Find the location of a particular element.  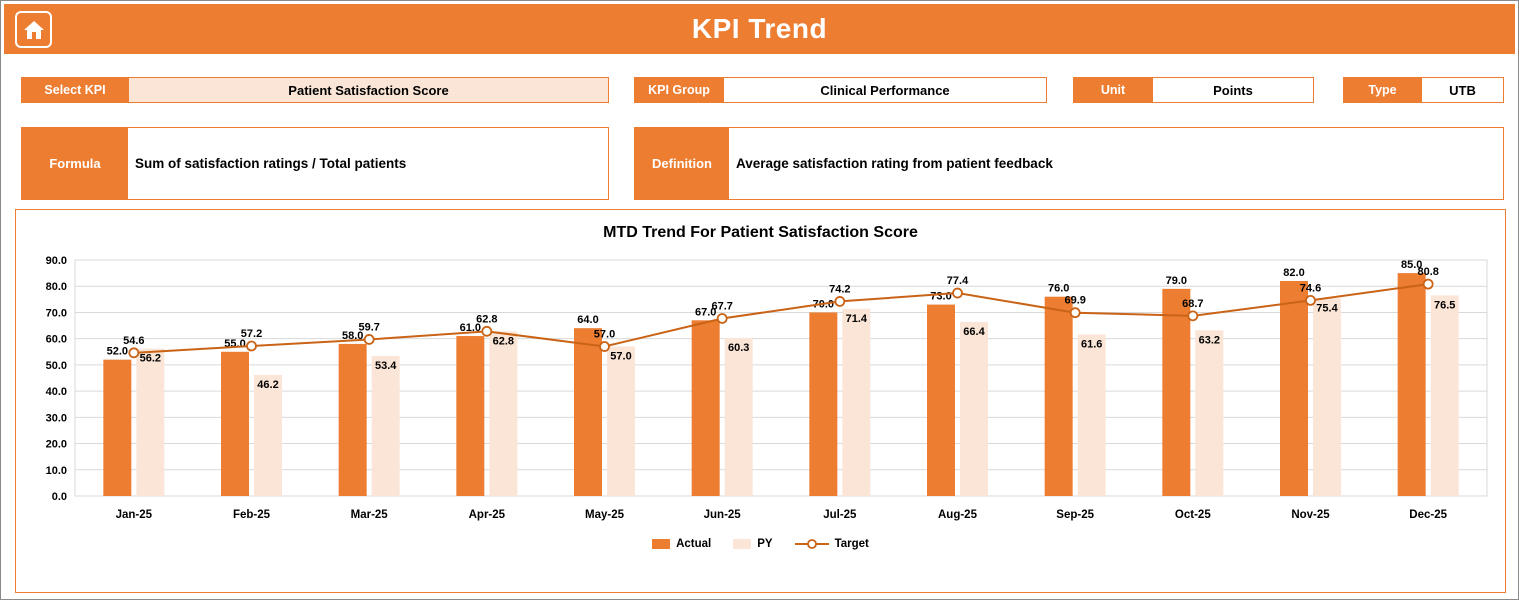

x-axis-label: Aug-25 is located at coordinates (958, 515).